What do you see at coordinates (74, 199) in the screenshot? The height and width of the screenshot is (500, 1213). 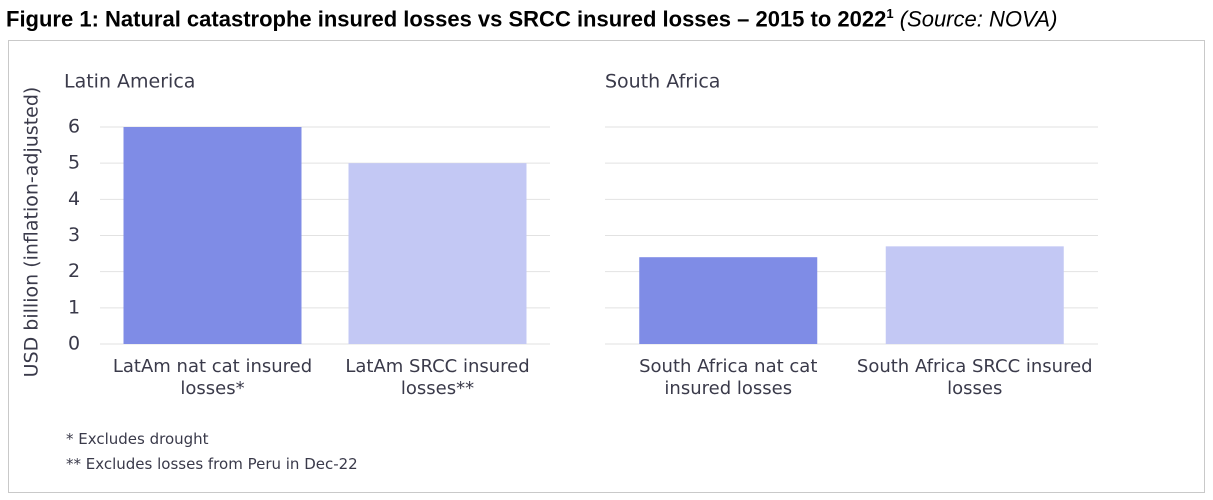 I see `y-tick-label: 4` at bounding box center [74, 199].